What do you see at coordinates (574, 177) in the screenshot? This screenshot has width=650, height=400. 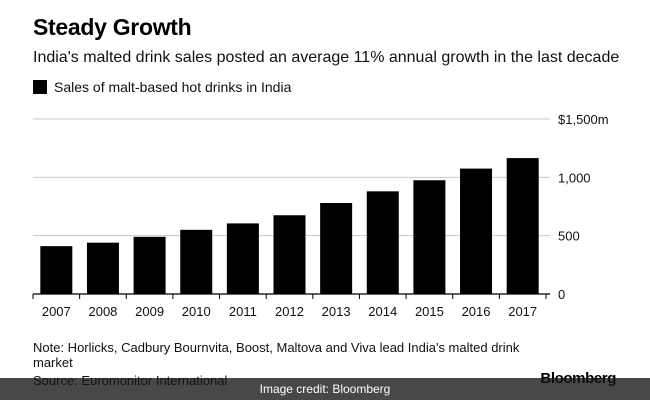 I see `y-tick-label: 1,000` at bounding box center [574, 177].